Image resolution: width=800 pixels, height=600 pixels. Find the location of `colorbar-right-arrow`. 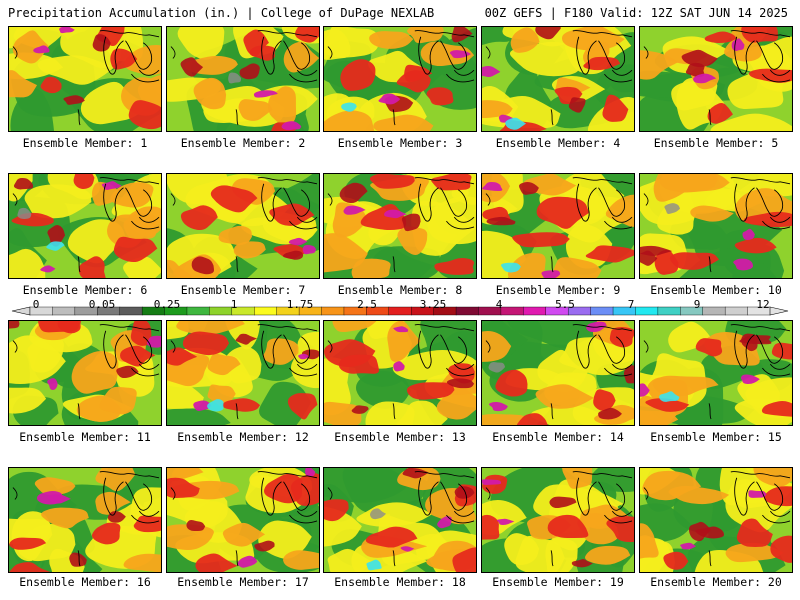

colorbar-right-arrow is located at coordinates (779, 311).